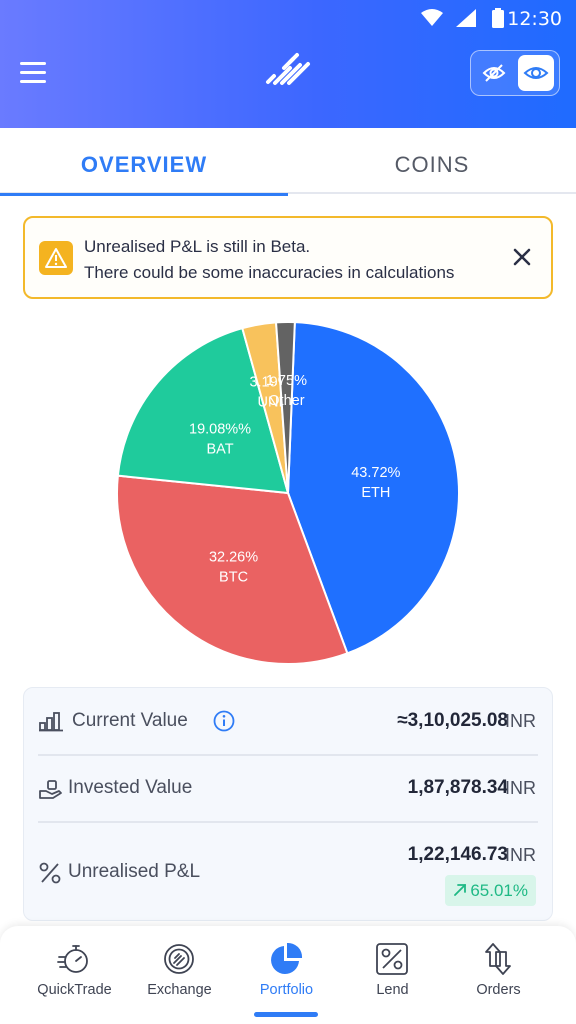  Describe the element at coordinates (203, 410) in the screenshot. I see `pie-slice-bat` at that location.